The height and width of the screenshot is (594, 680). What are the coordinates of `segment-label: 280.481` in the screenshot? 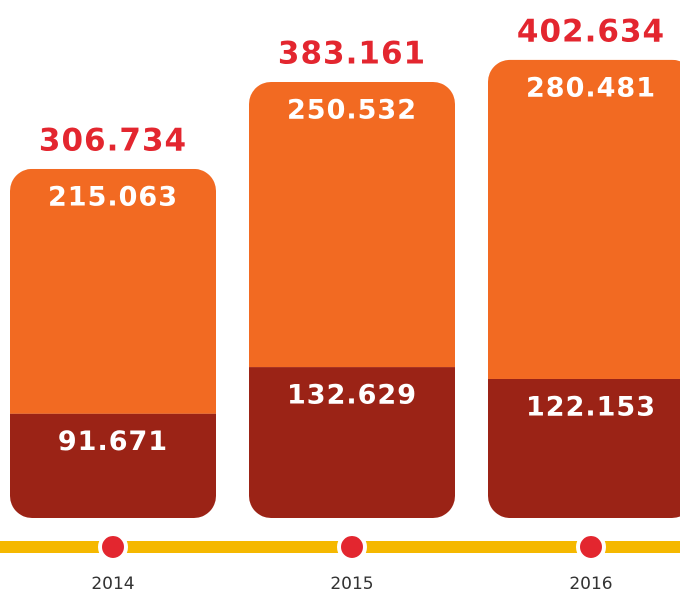 It's located at (591, 87).